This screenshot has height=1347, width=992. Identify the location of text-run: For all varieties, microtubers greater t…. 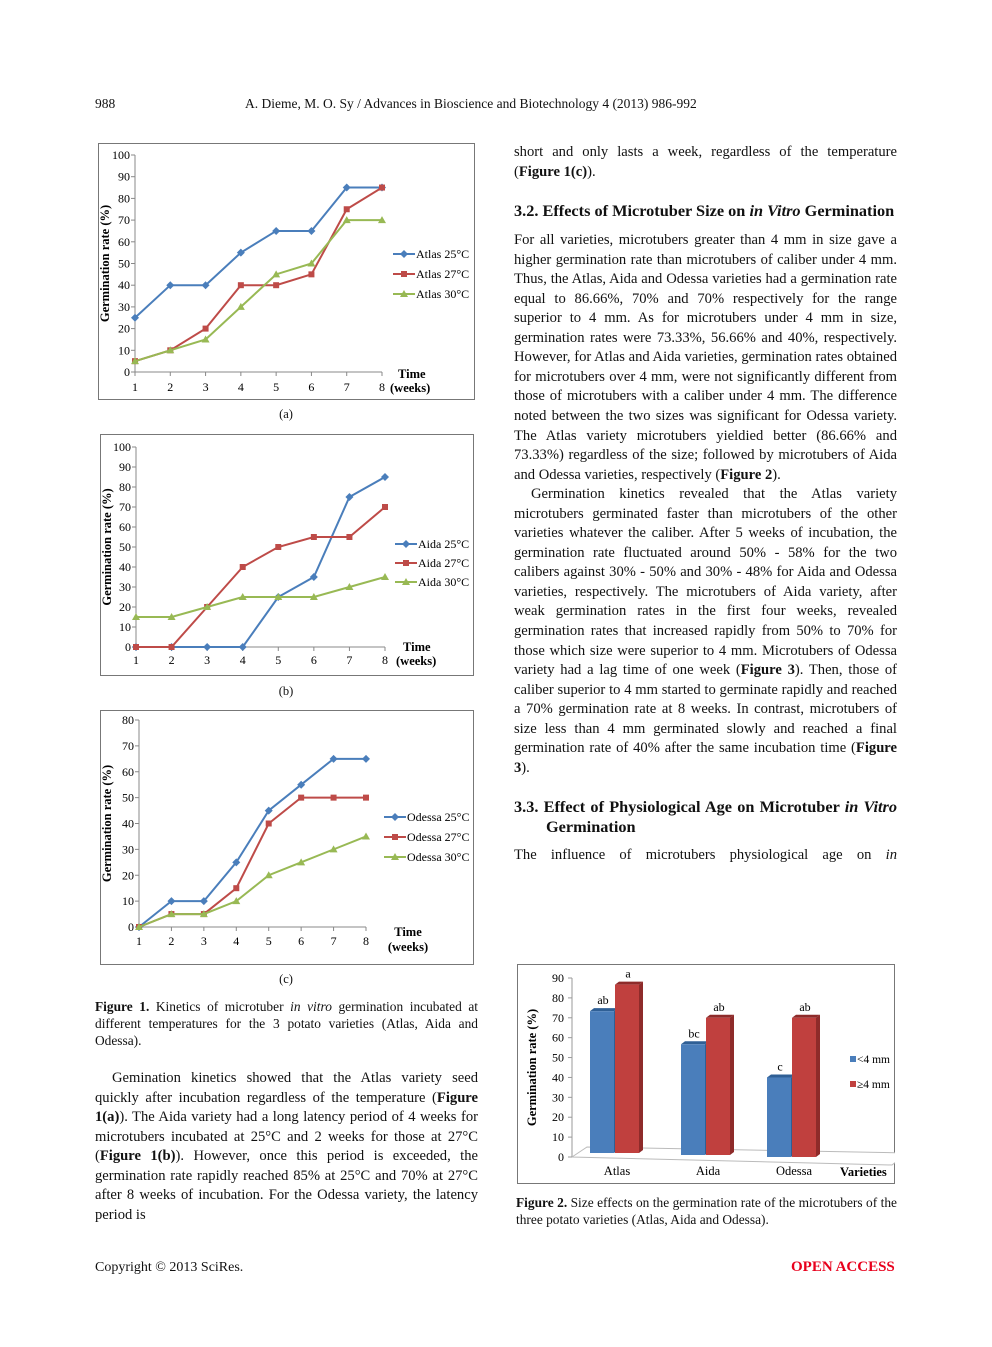
(705, 357).